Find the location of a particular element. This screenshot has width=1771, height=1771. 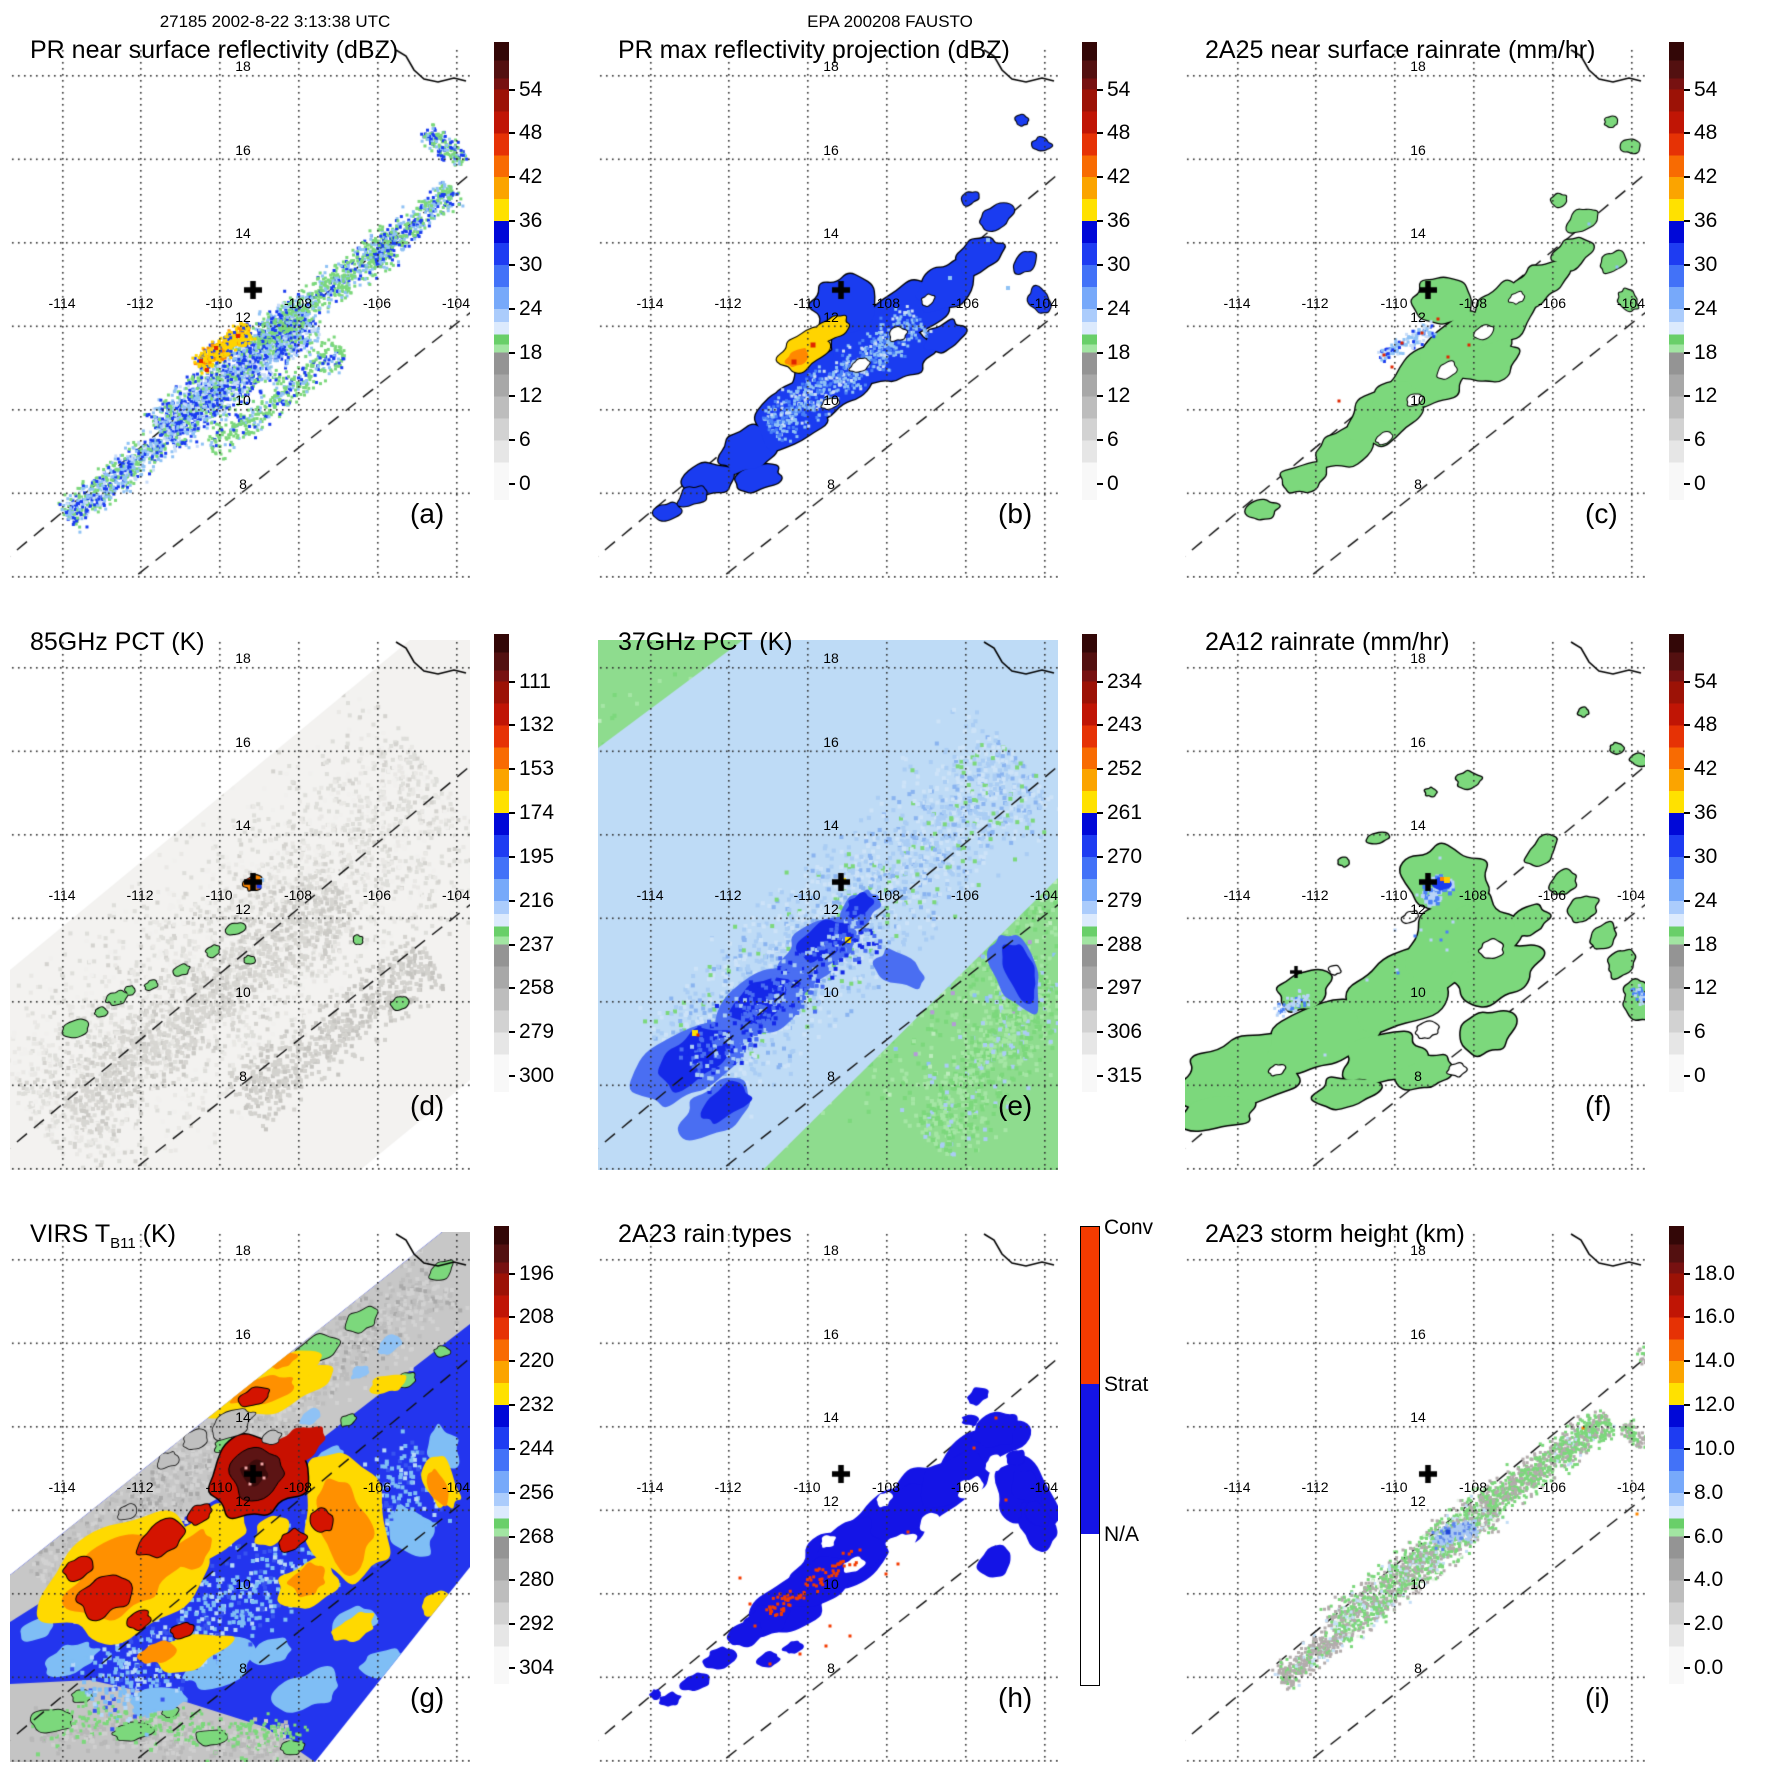

panel-letter: (b) is located at coordinates (1015, 513).